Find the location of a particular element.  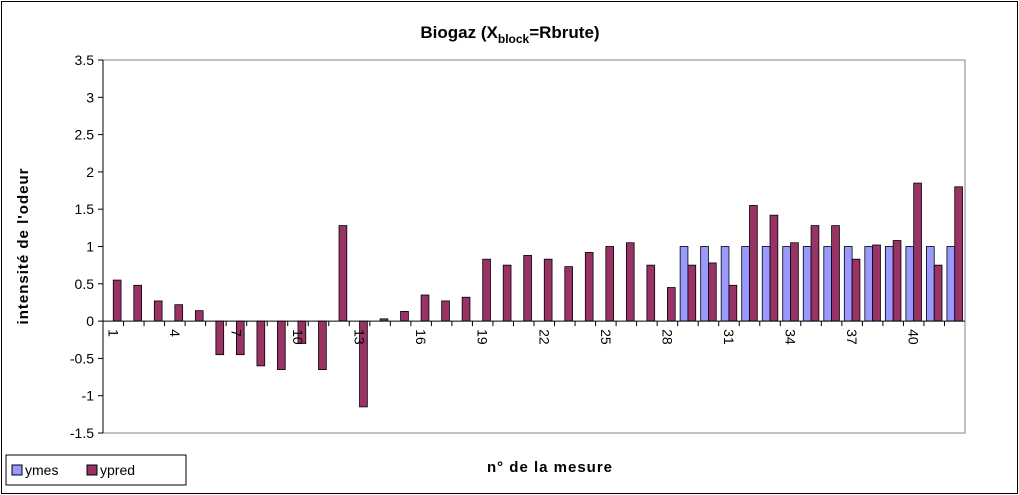

x-tick-label: 31 is located at coordinates (729, 337).